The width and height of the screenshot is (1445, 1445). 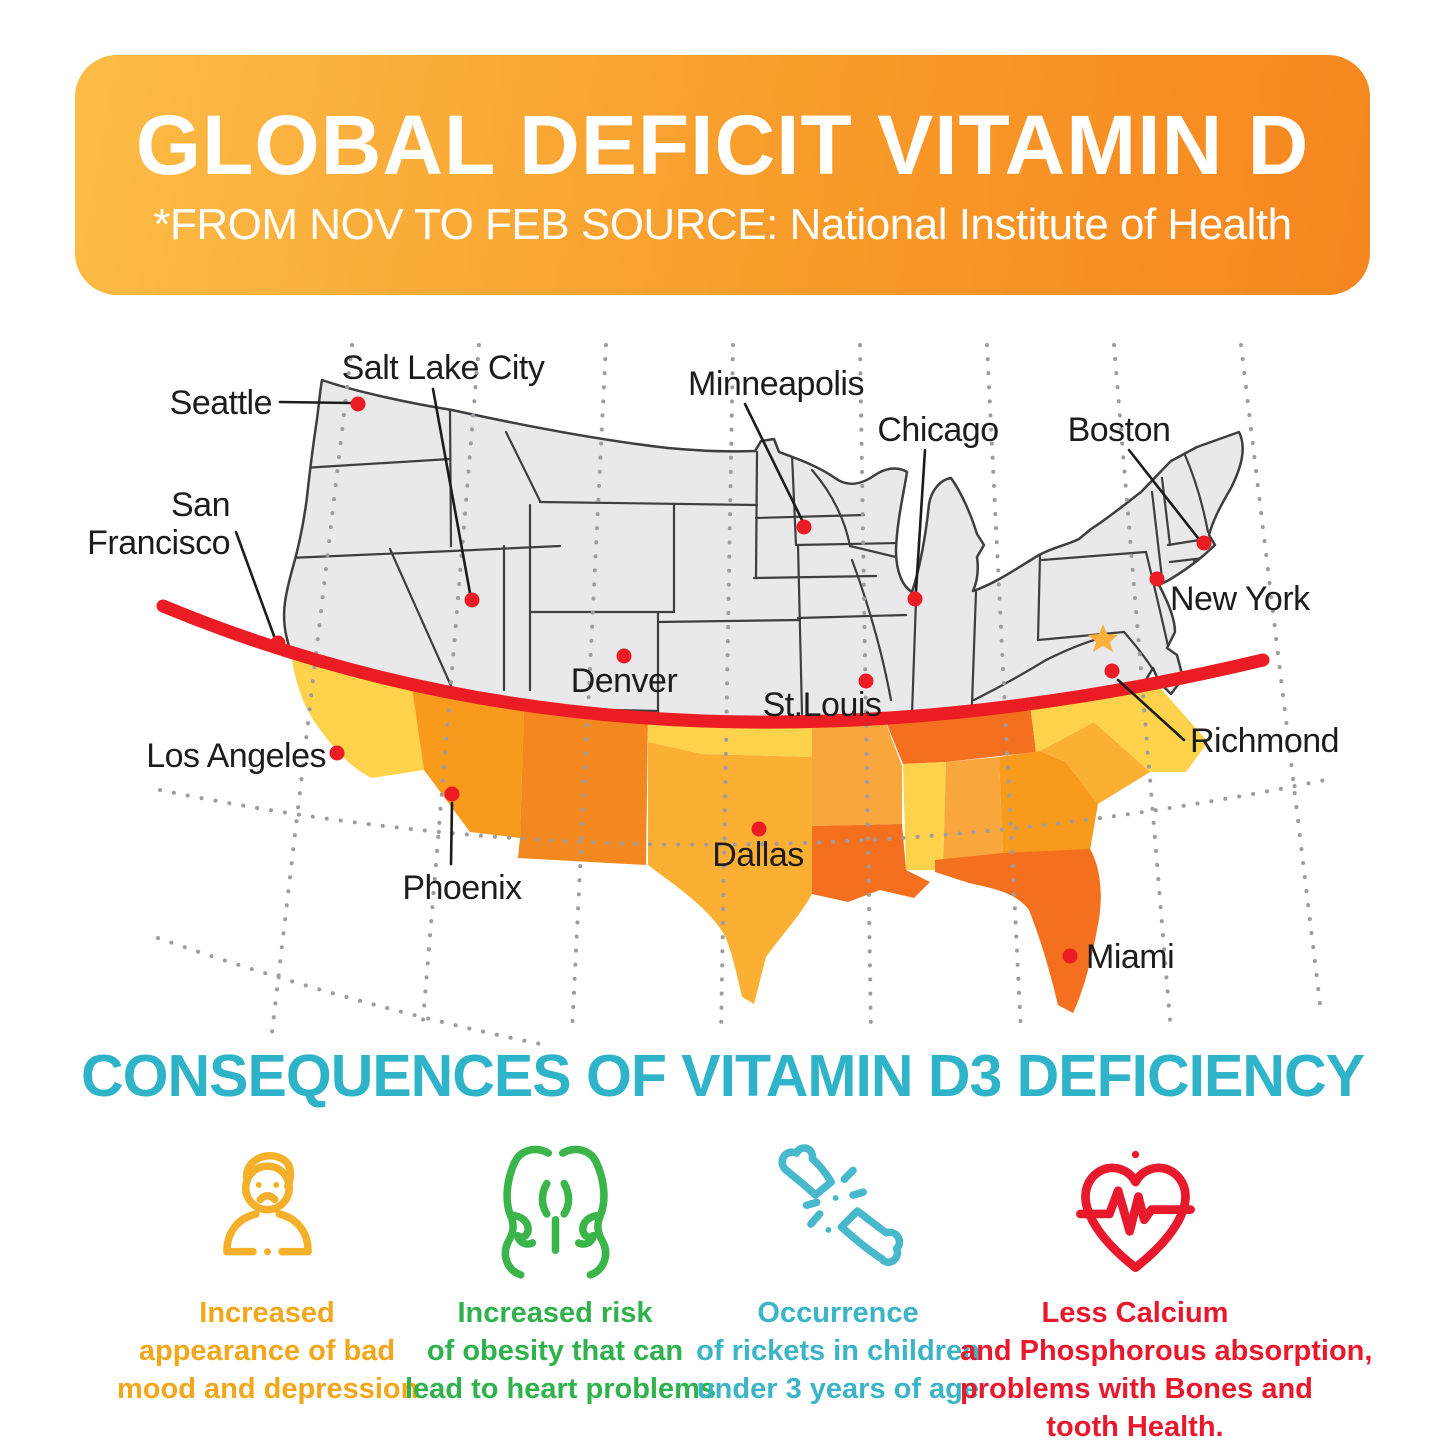 What do you see at coordinates (1136, 1389) in the screenshot?
I see `consequence-text-line: problems with Bones and` at bounding box center [1136, 1389].